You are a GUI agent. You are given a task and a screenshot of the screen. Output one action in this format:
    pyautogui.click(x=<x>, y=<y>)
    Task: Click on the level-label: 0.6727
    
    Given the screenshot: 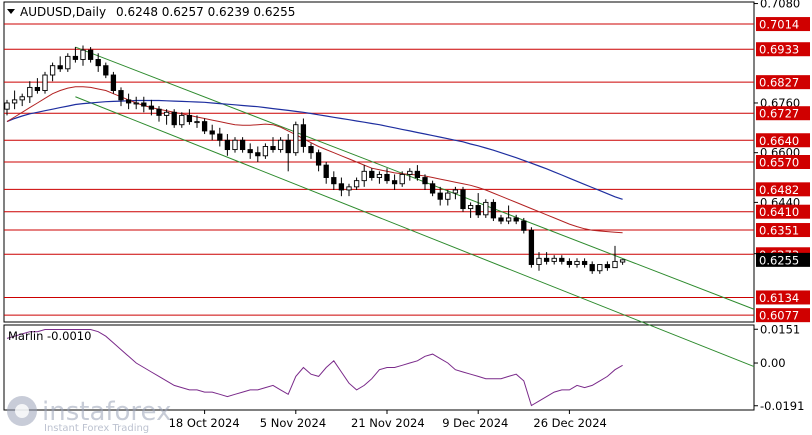 What is the action you would take?
    pyautogui.click(x=779, y=114)
    